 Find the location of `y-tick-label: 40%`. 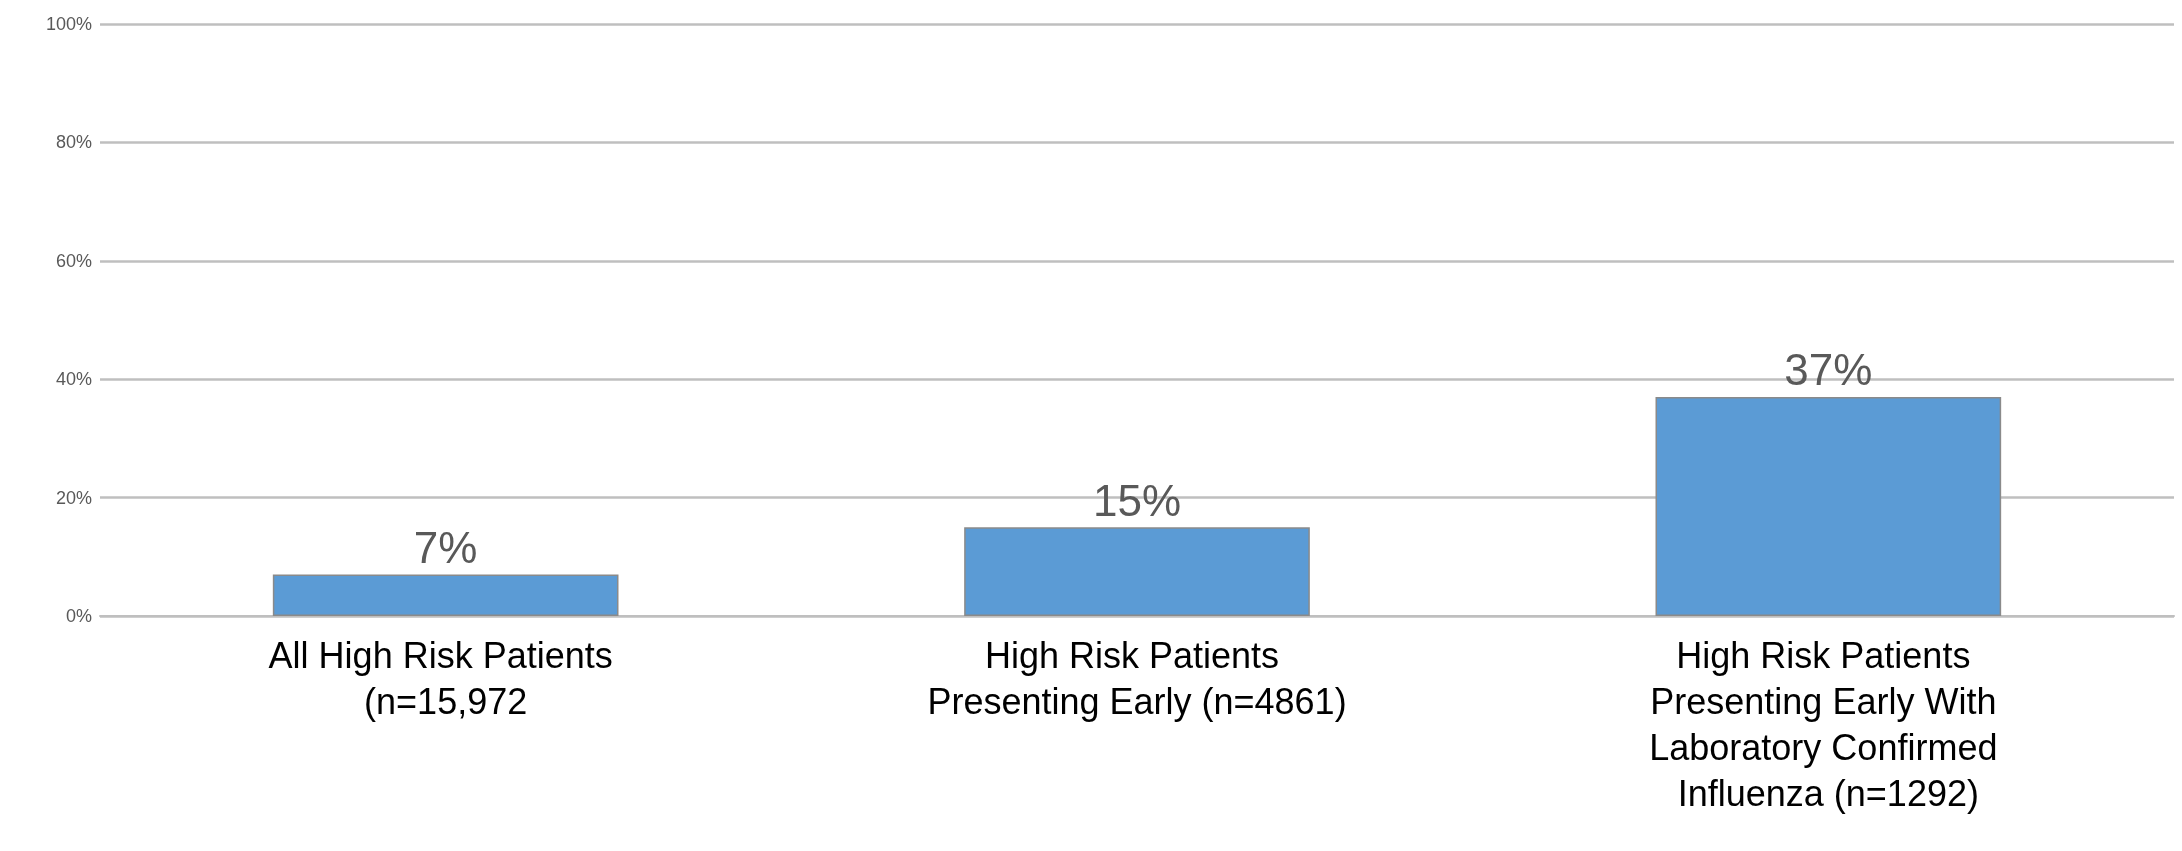

y-tick-label: 40% is located at coordinates (73, 379).